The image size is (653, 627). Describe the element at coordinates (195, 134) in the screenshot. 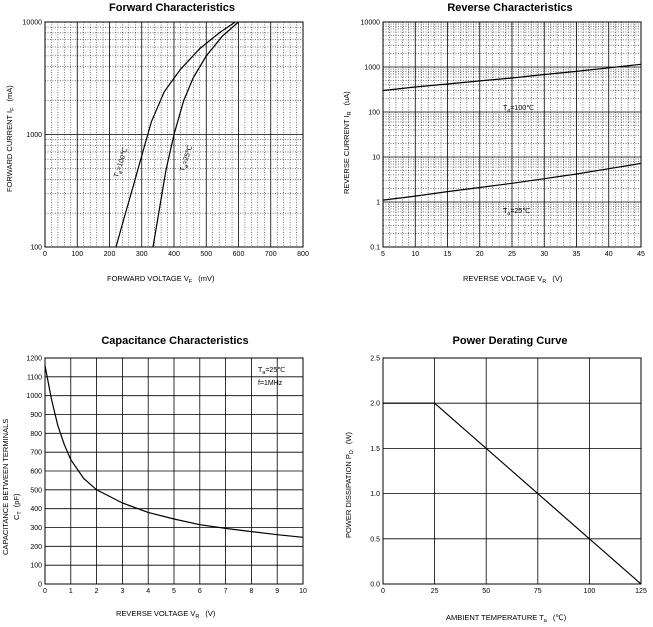

I see `chart1-series-2-line` at that location.